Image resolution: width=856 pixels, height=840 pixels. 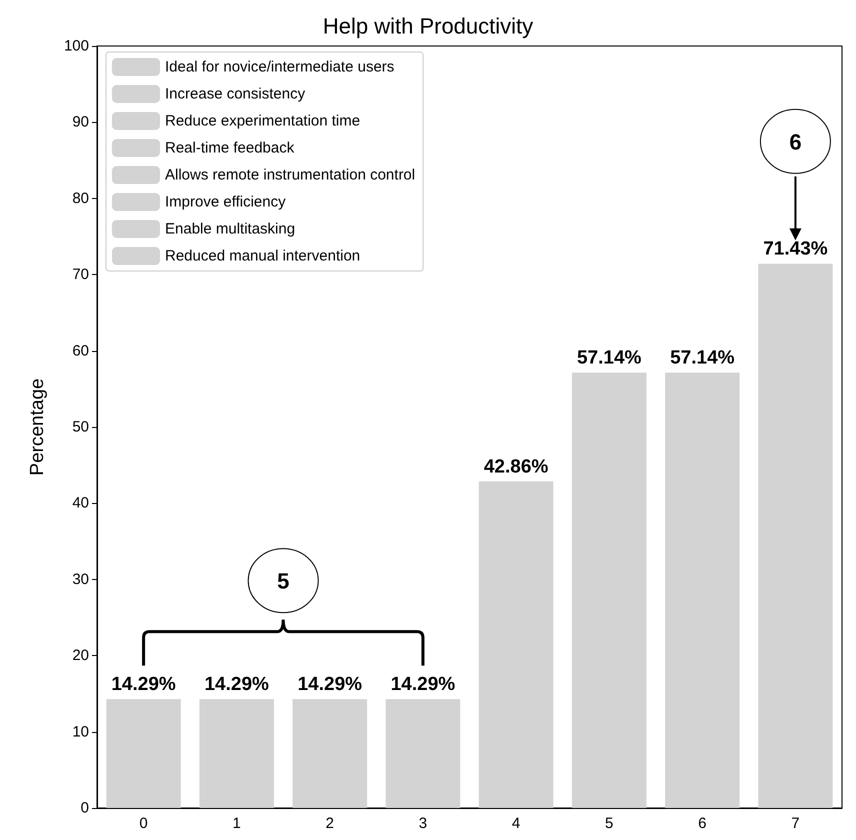 What do you see at coordinates (230, 229) in the screenshot?
I see `legend-label: Enable multitasking` at bounding box center [230, 229].